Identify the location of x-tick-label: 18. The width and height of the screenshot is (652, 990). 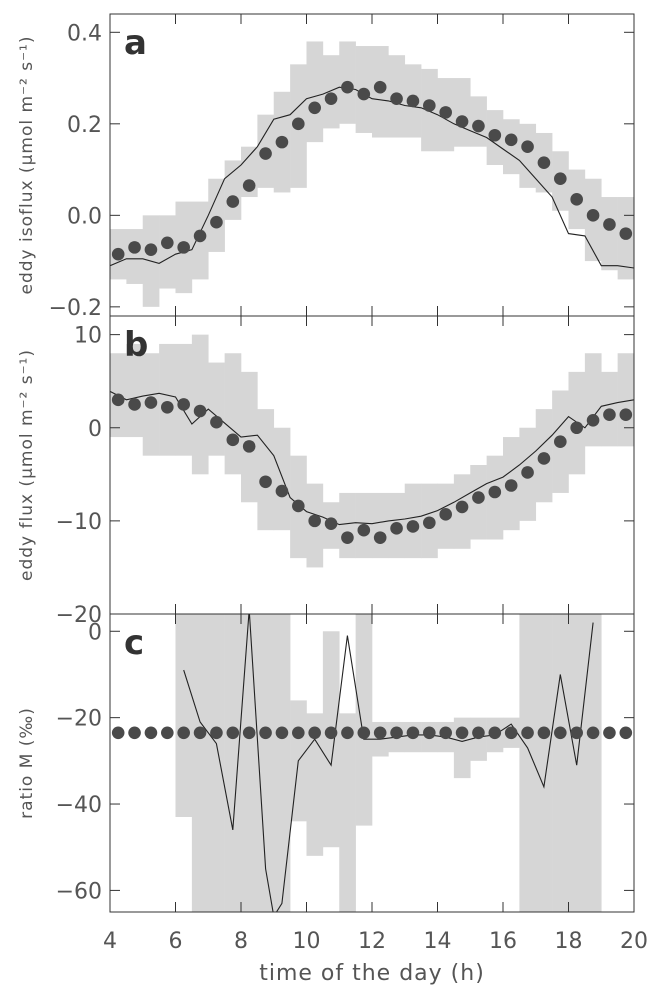
(569, 941).